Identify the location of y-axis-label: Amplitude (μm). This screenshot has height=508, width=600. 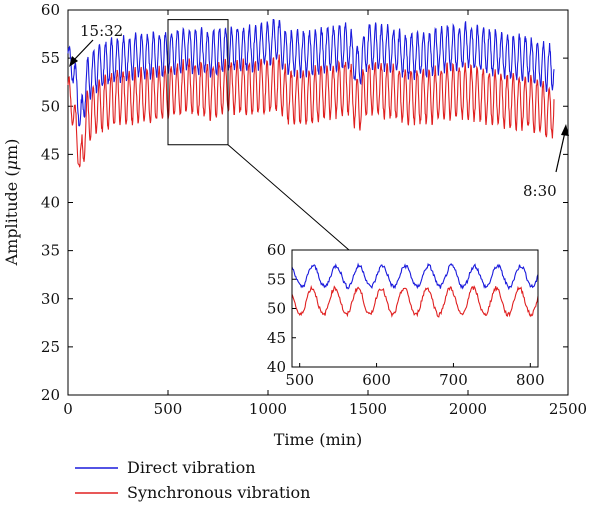
(11, 203).